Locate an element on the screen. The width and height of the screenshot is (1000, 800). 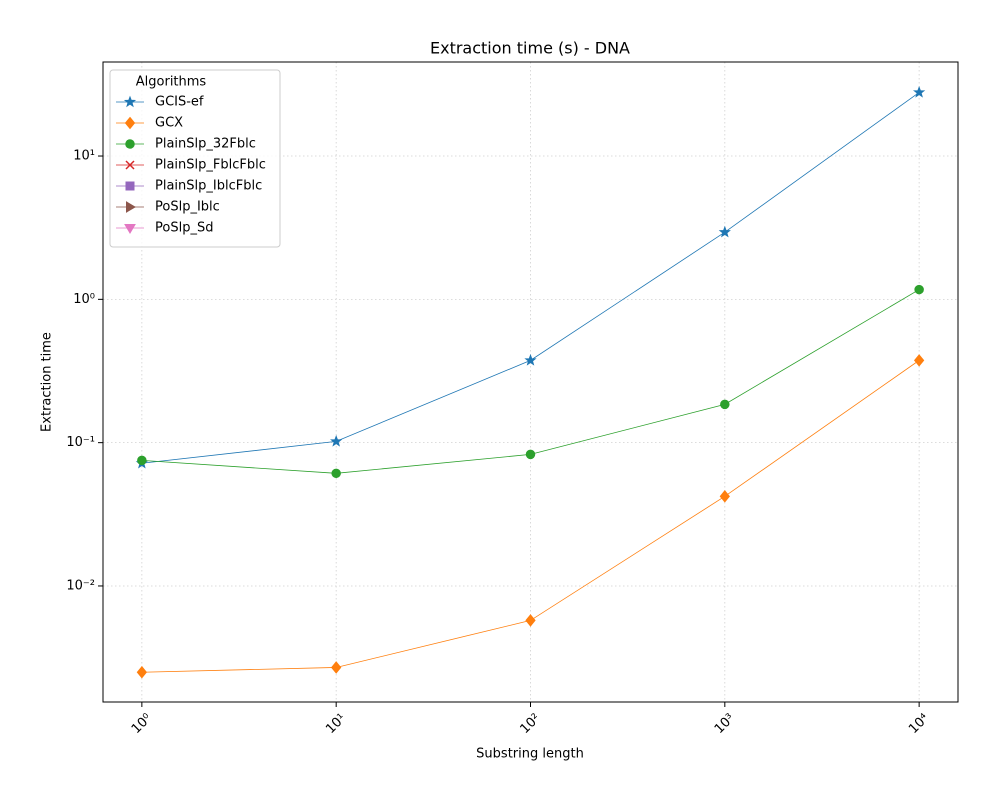
legend-label: PlainSlp_32Fblc is located at coordinates (205, 144).